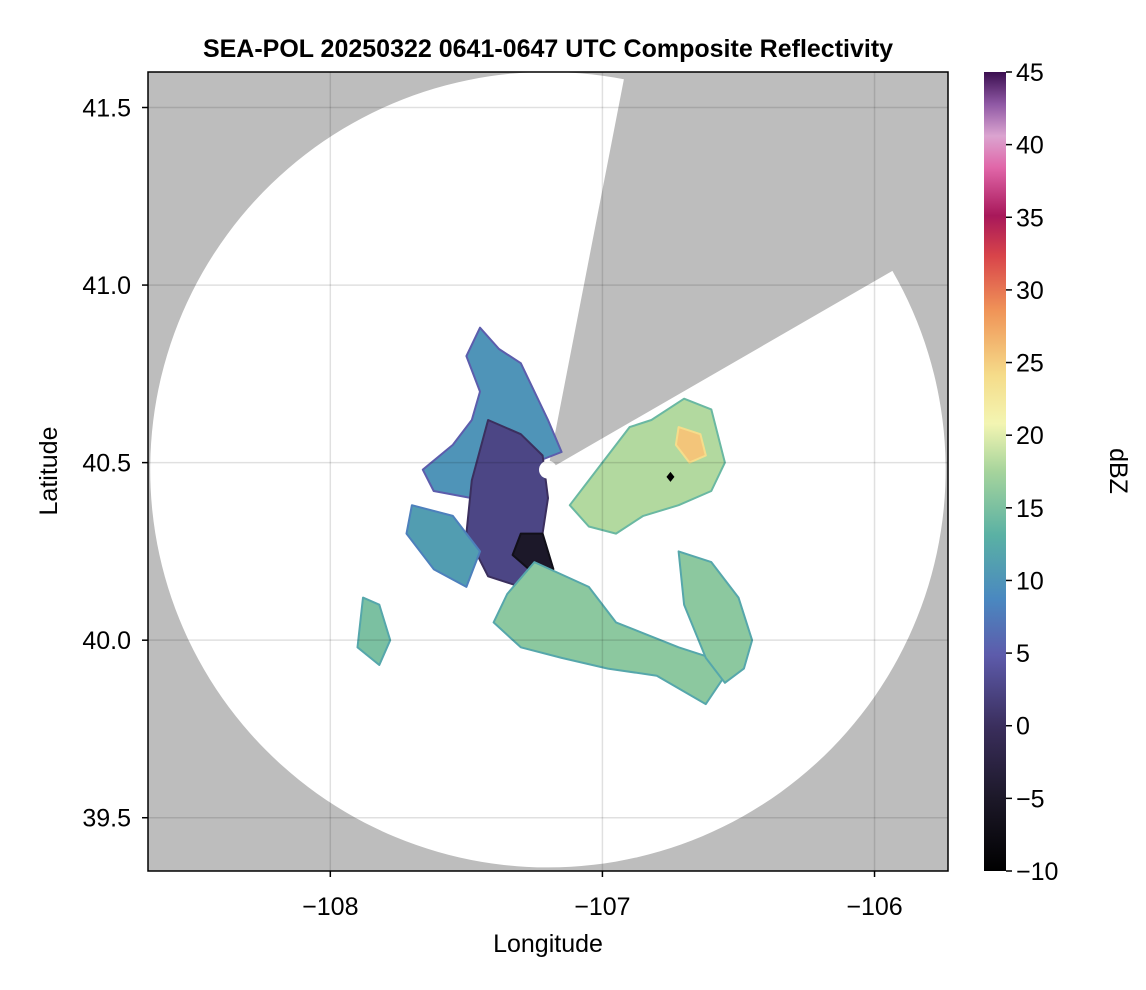 The width and height of the screenshot is (1146, 990). I want to click on y-axis-ticks: 39.5 40.0 40.5 41.0 41.5, so click(115, 464).